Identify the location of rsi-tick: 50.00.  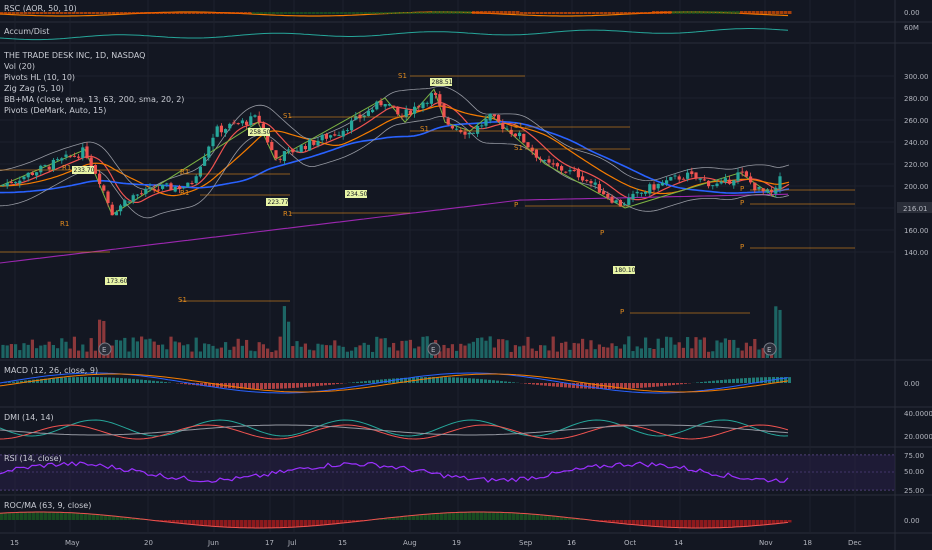
(914, 472).